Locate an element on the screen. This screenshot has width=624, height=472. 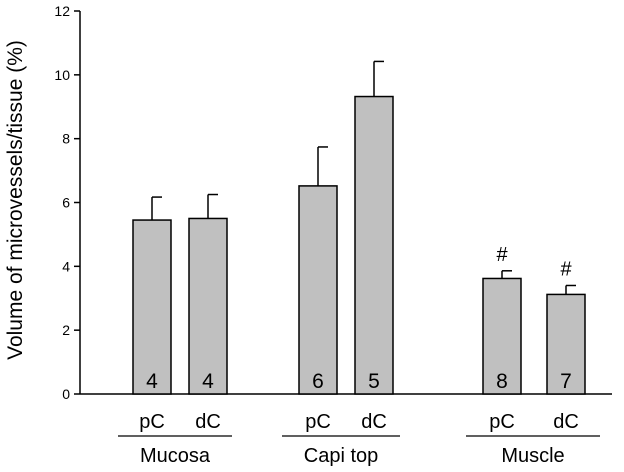
bar-n-label: 7 is located at coordinates (566, 381).